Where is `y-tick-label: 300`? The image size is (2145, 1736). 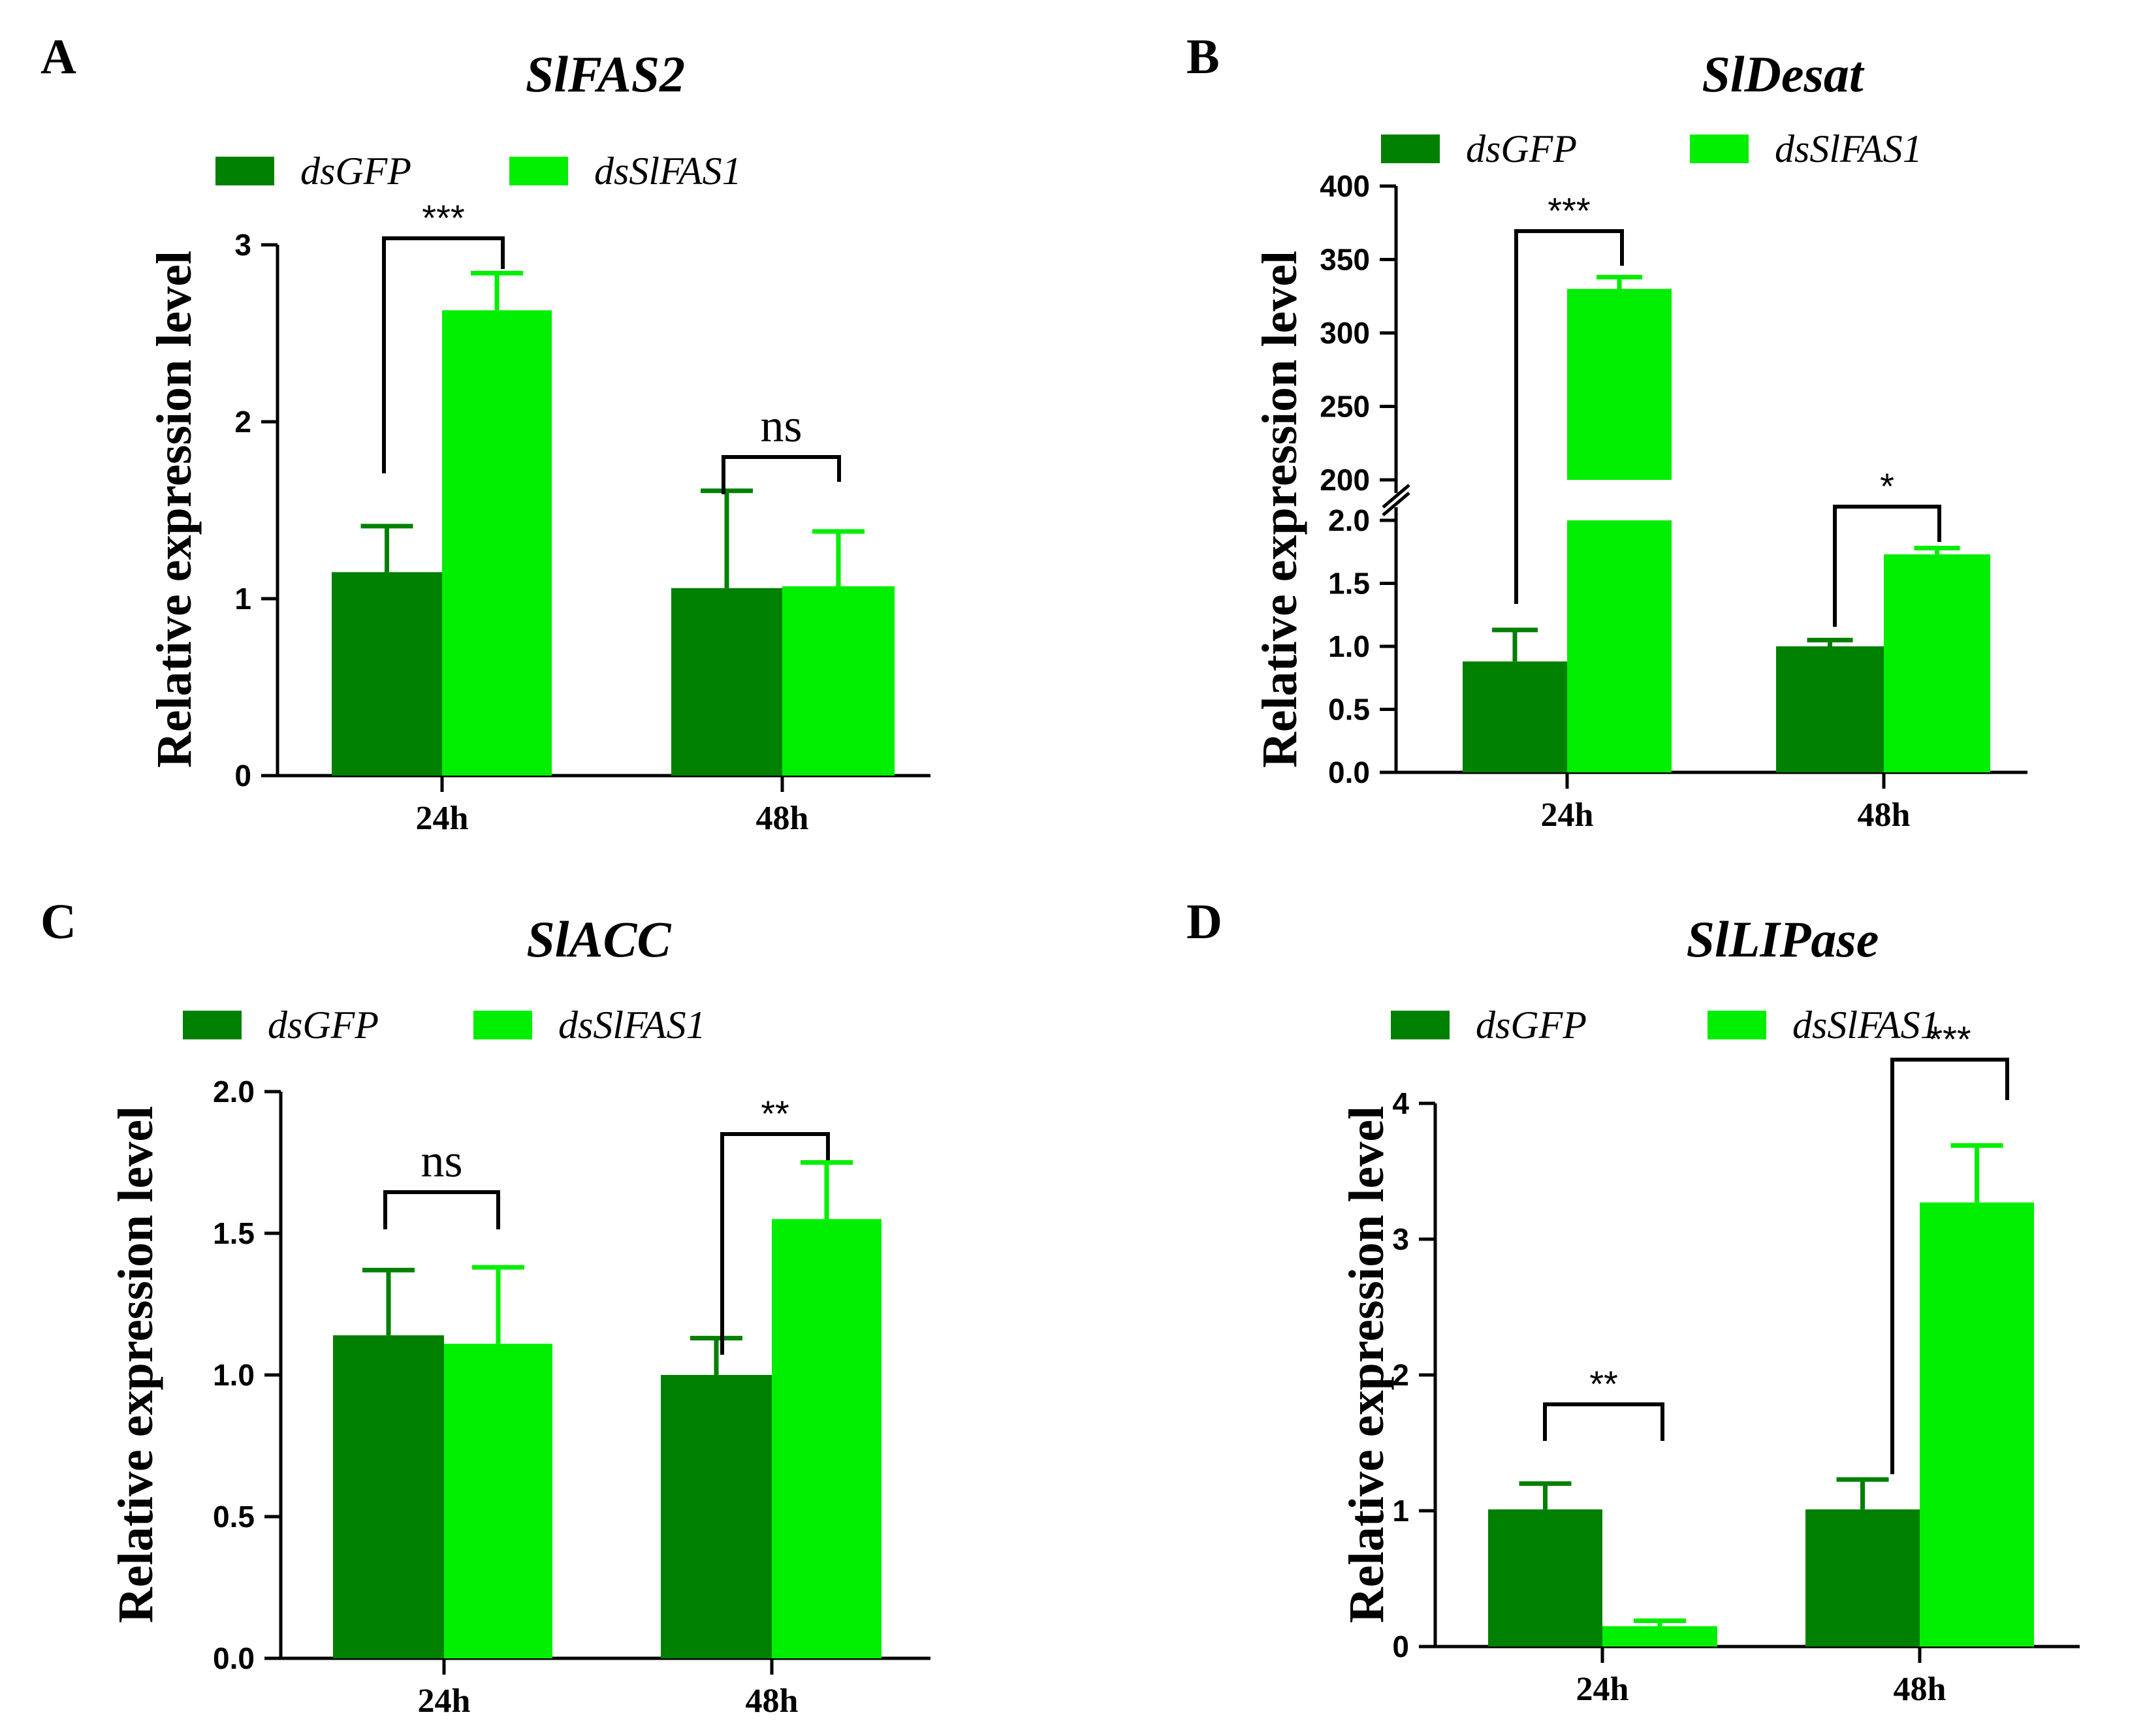 y-tick-label: 300 is located at coordinates (1345, 333).